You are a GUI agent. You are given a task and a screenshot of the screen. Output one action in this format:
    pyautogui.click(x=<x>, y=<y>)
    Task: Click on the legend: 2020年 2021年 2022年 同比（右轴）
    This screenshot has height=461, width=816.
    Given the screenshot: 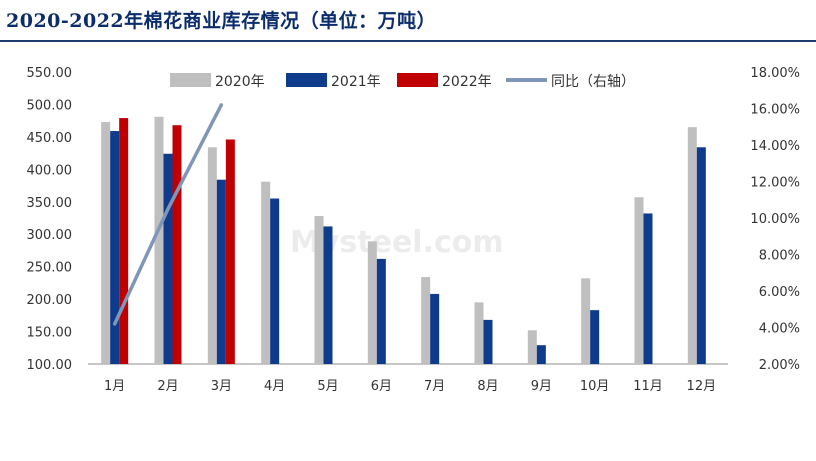 What is the action you would take?
    pyautogui.click(x=402, y=81)
    